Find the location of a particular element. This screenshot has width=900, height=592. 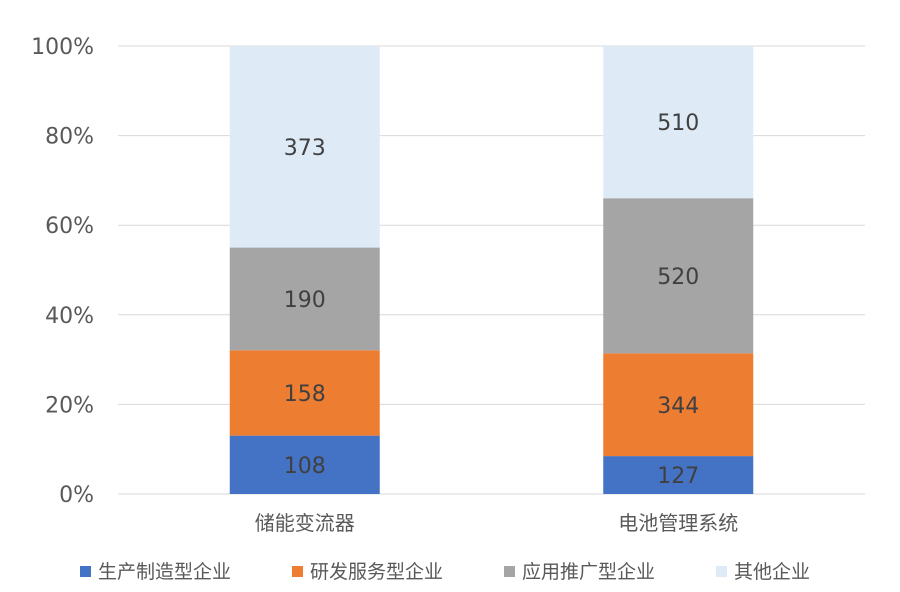

y-tick-label: 80% is located at coordinates (69, 137).